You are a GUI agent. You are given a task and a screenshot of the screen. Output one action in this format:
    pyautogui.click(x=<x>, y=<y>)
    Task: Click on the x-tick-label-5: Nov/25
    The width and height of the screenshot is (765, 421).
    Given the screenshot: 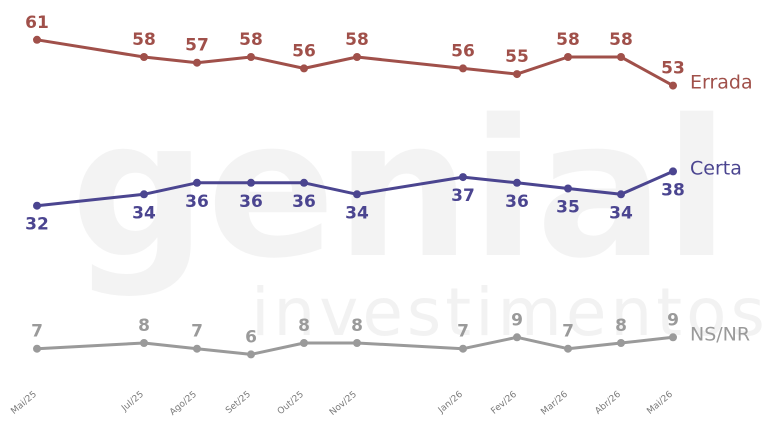 What is the action you would take?
    pyautogui.click(x=343, y=404)
    